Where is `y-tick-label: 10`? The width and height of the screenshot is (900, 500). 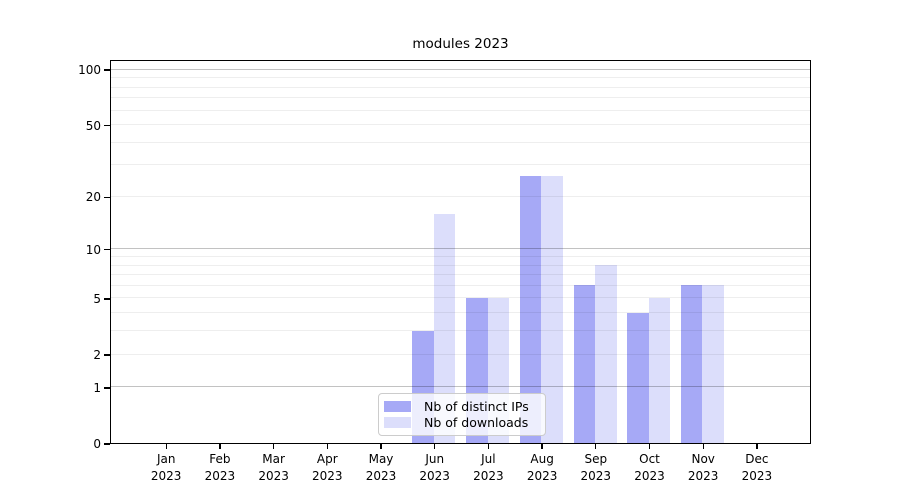
y-tick-label: 10 is located at coordinates (93, 249).